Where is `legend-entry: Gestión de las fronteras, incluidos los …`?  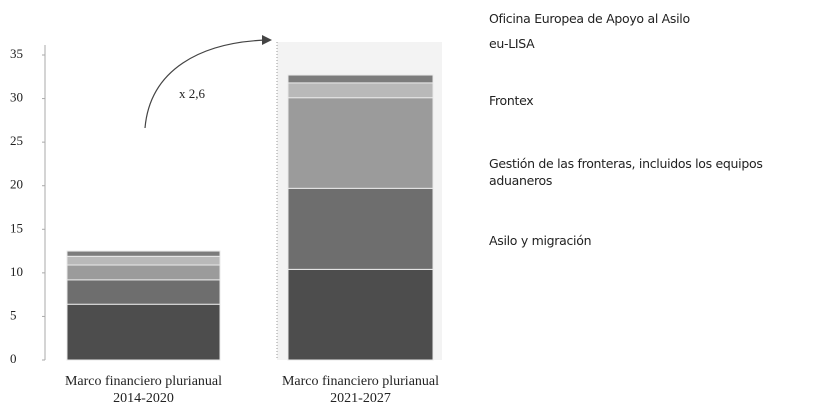
legend-entry: Gestión de las fronteras, incluidos los … is located at coordinates (626, 172).